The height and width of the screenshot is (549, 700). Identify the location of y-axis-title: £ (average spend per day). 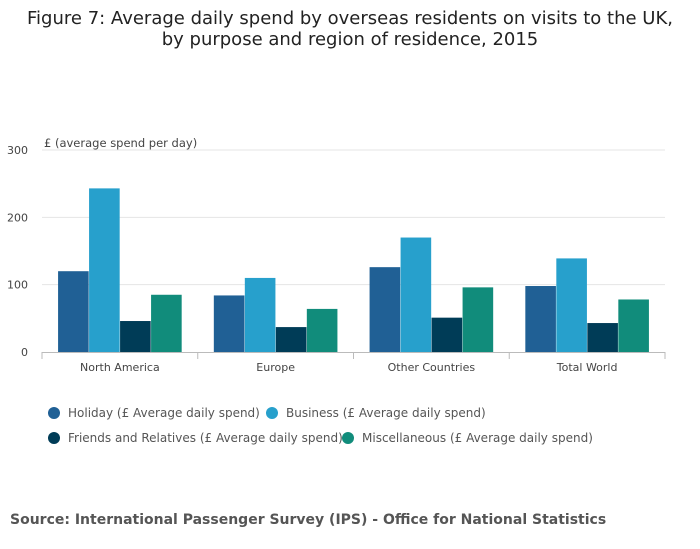
(120, 143).